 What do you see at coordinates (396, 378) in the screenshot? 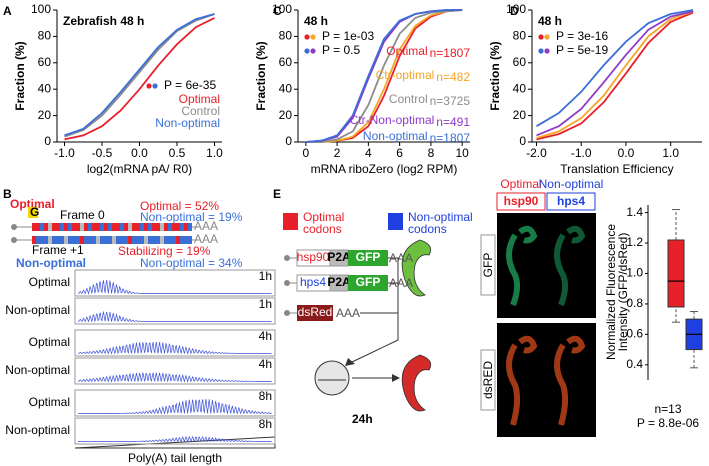
I see `arrowhead` at bounding box center [396, 378].